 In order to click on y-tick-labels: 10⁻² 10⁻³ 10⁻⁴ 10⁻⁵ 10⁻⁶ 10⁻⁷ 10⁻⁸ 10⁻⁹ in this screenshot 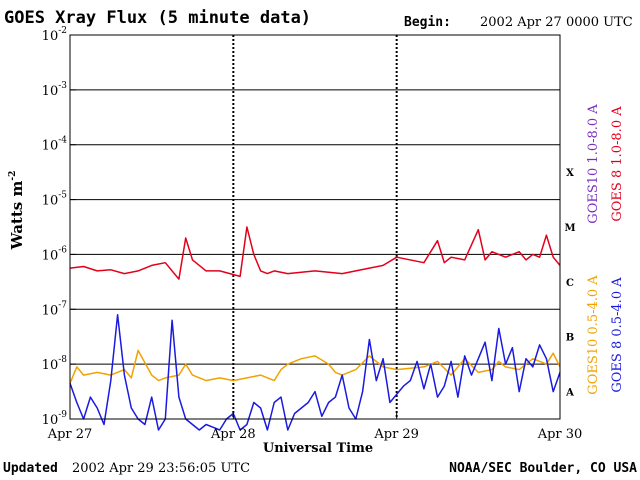, I will do `click(59, 227)`.